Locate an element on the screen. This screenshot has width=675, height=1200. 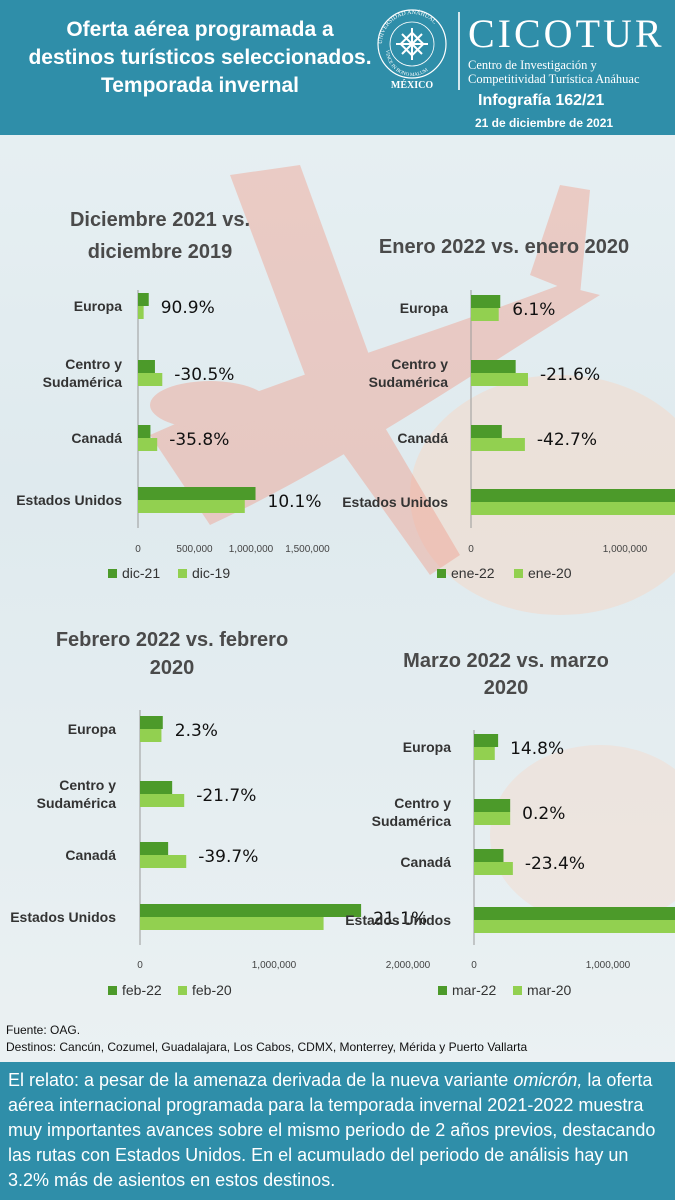
title-line: destinos turísticos seleccionados. is located at coordinates (200, 57).